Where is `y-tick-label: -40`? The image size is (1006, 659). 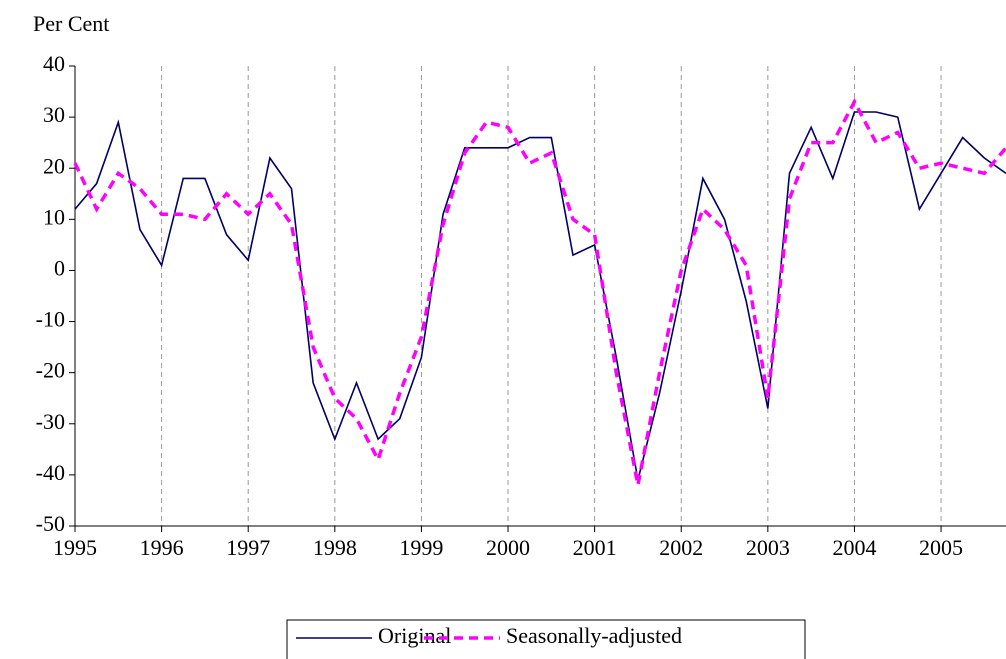 y-tick-label: -40 is located at coordinates (50, 472).